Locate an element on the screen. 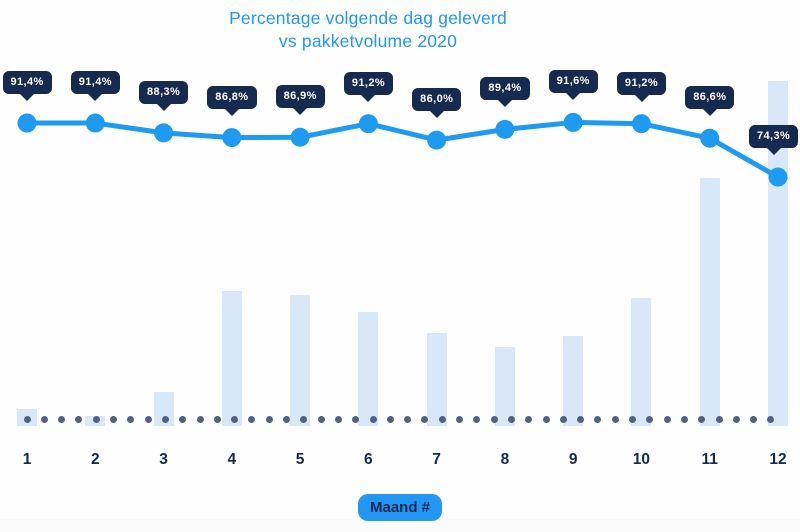  month-label: 9 is located at coordinates (573, 459).